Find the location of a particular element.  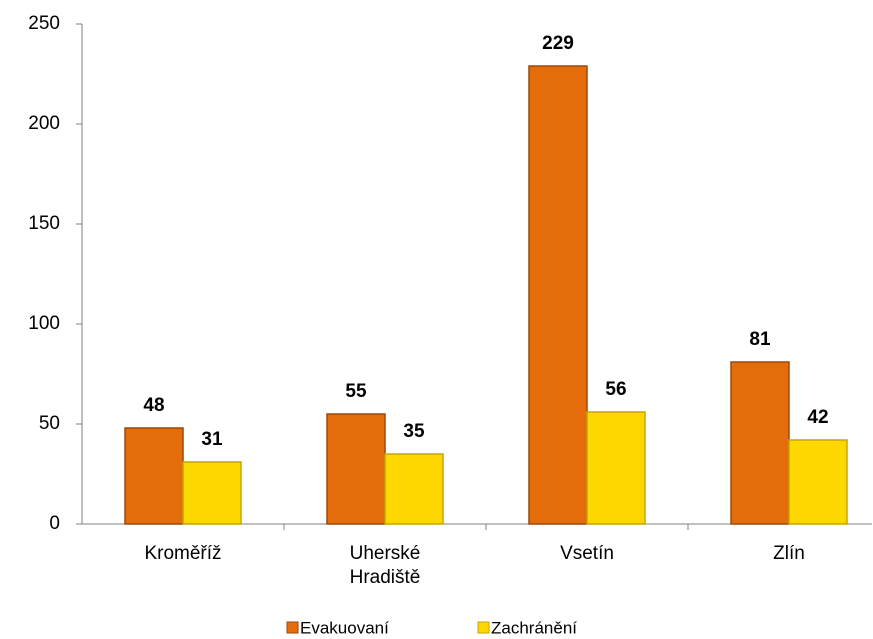

x-tick-label: Uherské Hradiště is located at coordinates (385, 565).